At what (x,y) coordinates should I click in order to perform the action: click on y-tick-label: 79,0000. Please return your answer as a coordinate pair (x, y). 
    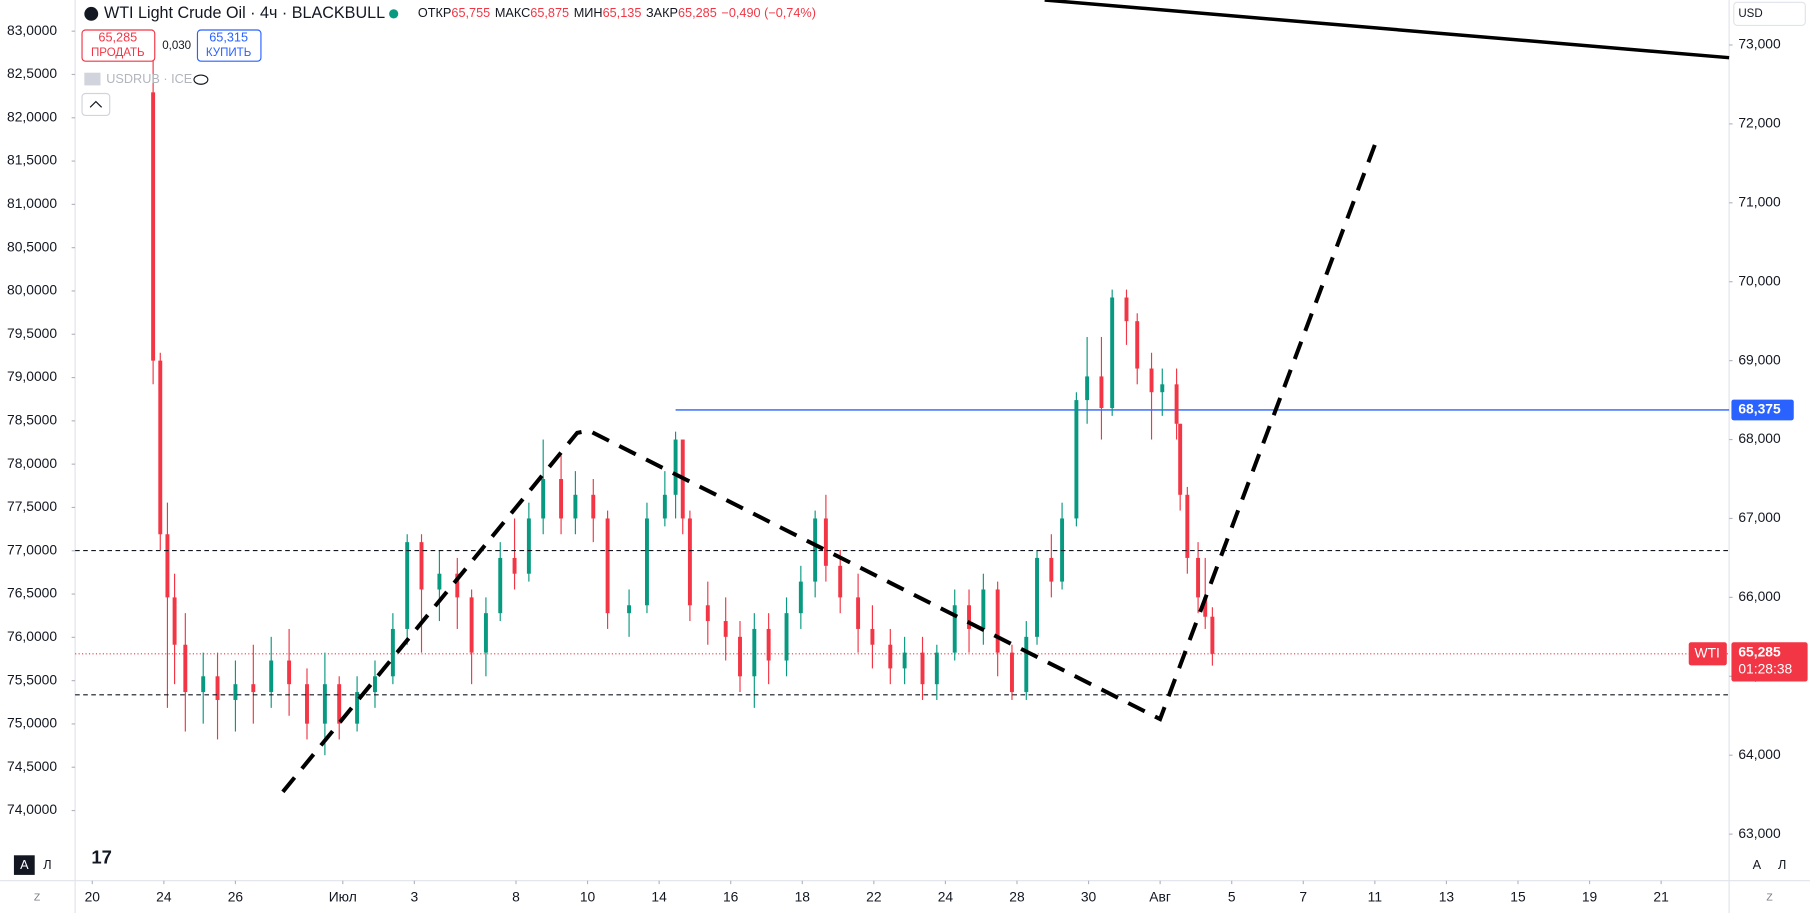
    Looking at the image, I should click on (32, 376).